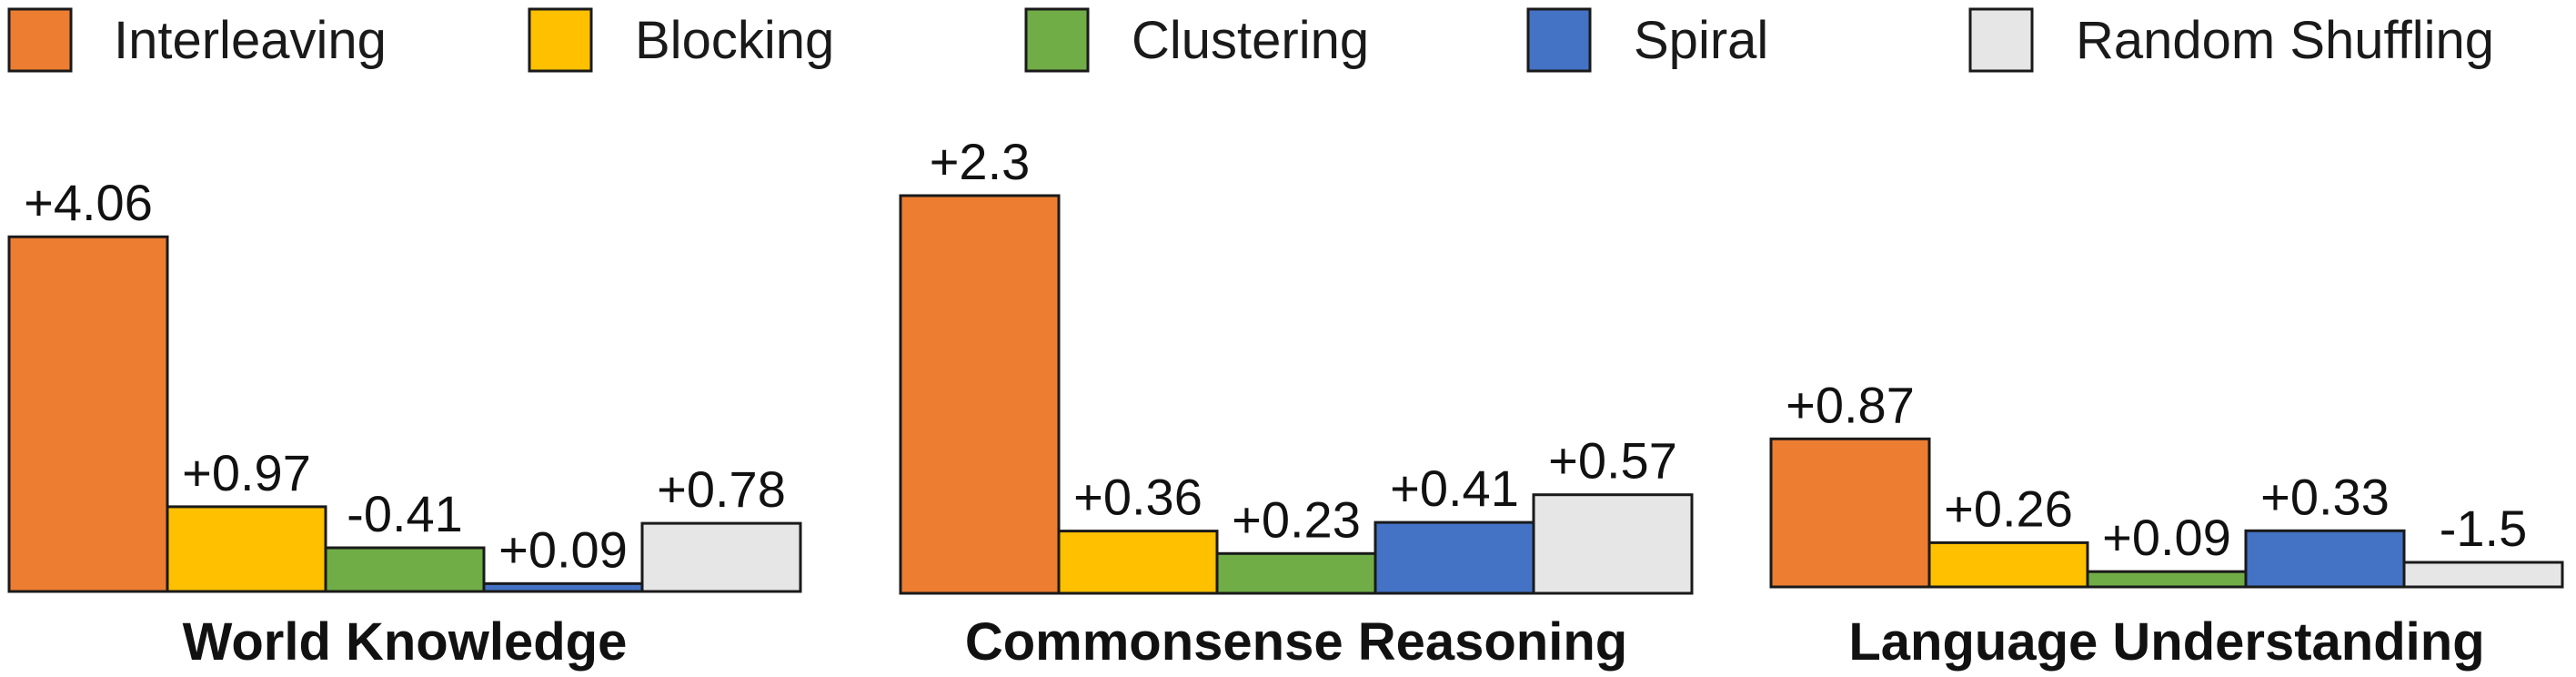  Describe the element at coordinates (1057, 40) in the screenshot. I see `legend-swatch-clustering` at that location.